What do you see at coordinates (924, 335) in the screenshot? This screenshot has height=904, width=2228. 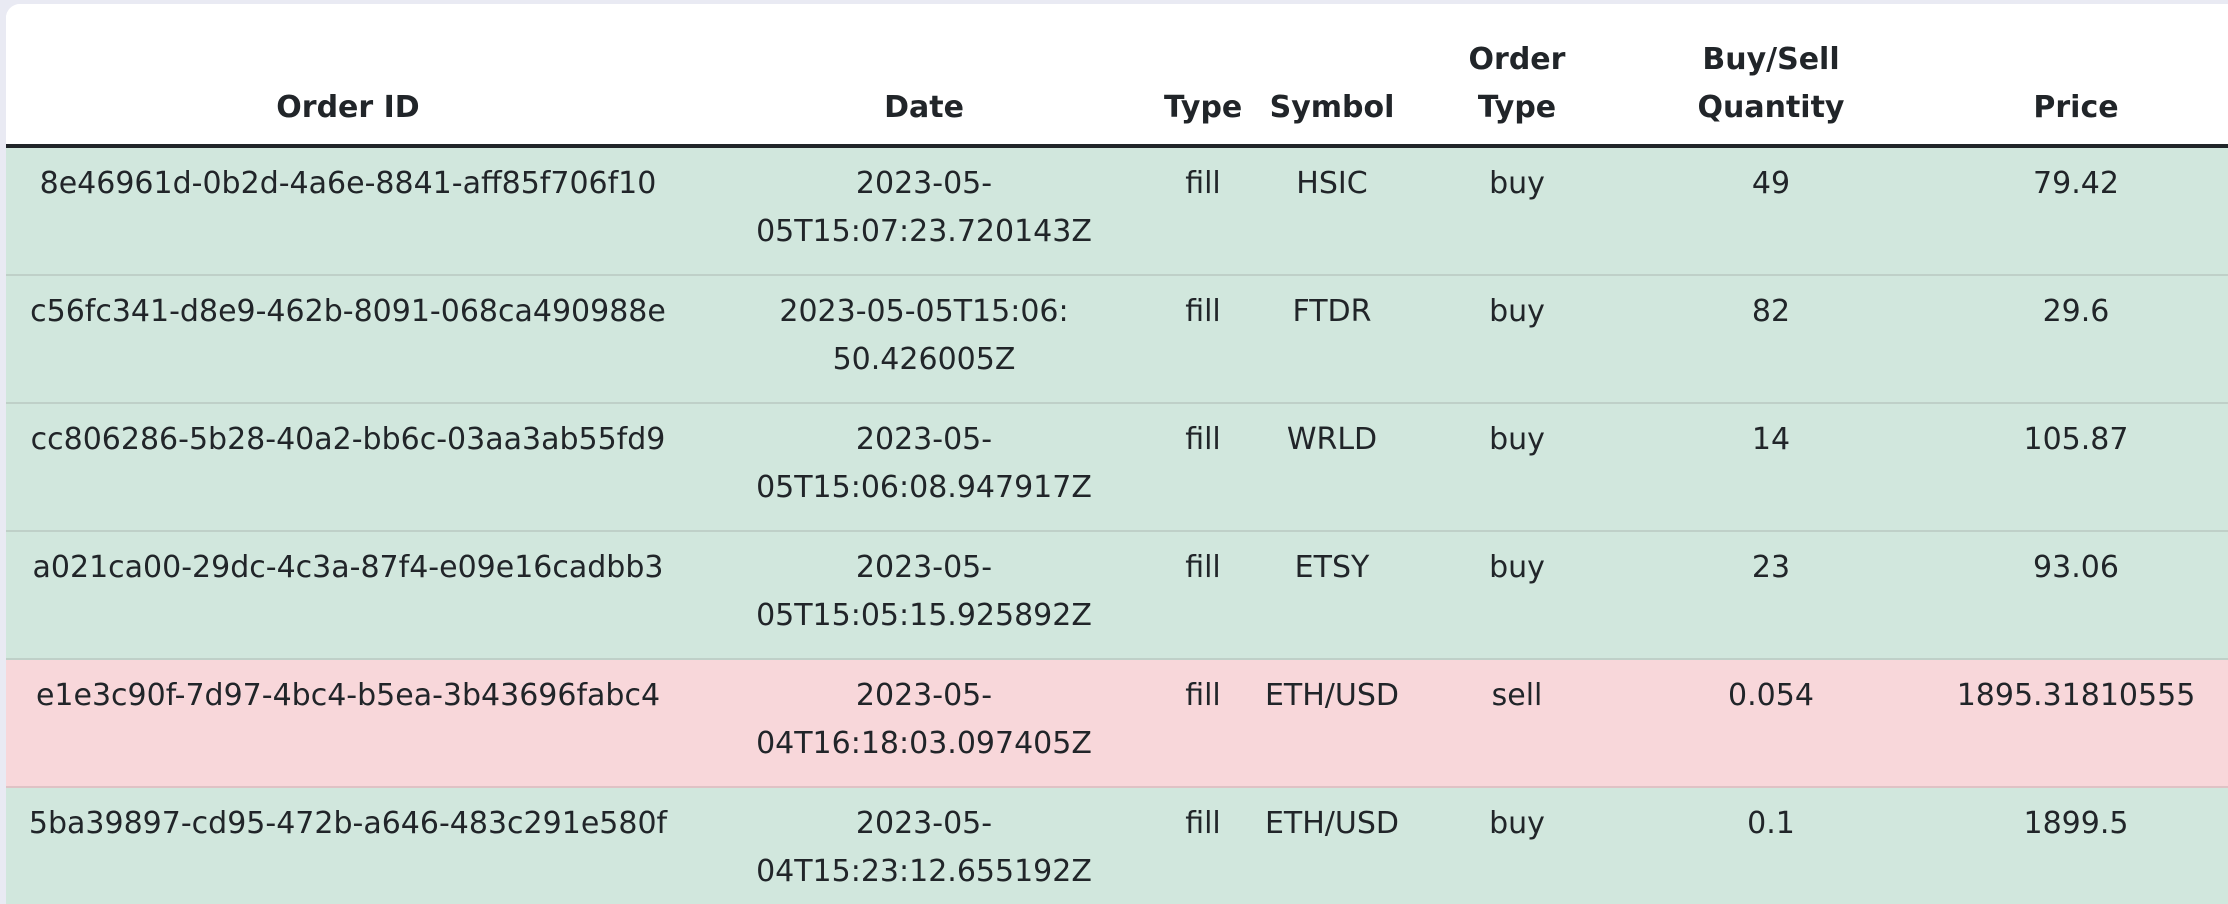 I see `cell-date-text: 2023-05-05T15:06:50.426005Z` at bounding box center [924, 335].